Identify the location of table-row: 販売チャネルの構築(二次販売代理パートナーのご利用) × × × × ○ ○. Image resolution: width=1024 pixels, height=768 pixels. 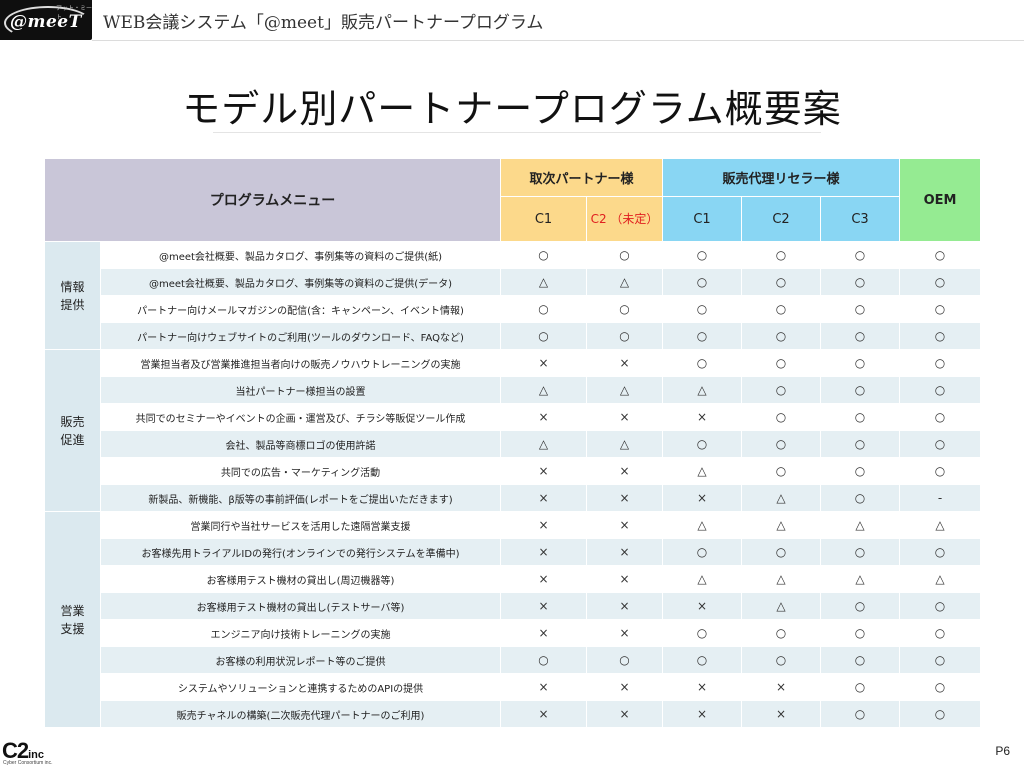
(513, 714).